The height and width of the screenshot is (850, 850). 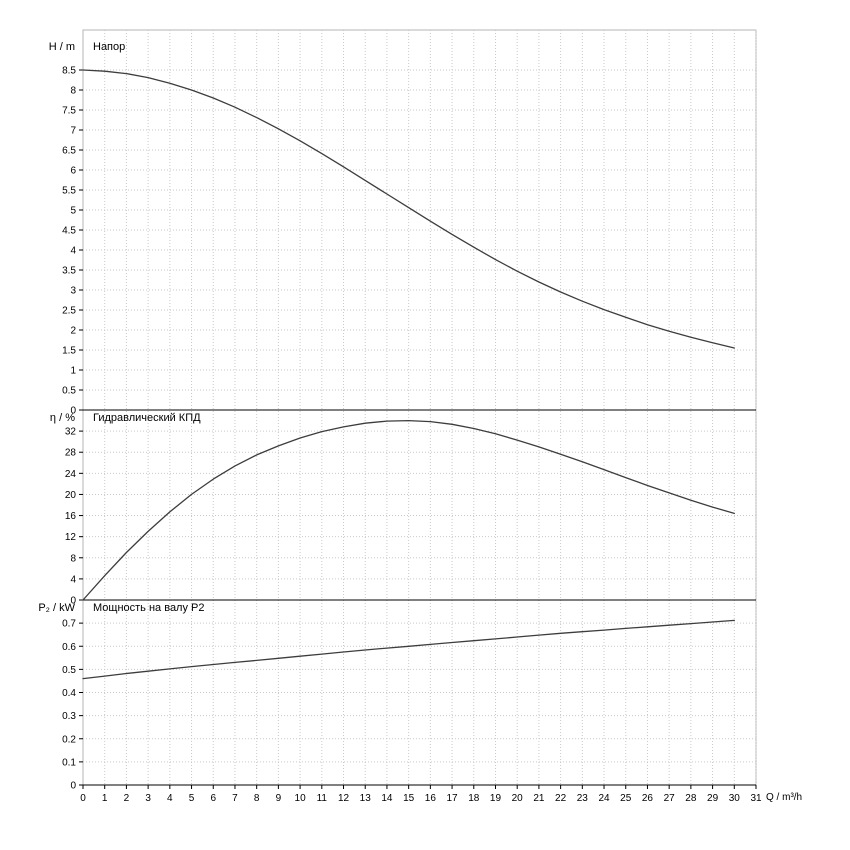 I want to click on svg-text: 26, so click(x=648, y=798).